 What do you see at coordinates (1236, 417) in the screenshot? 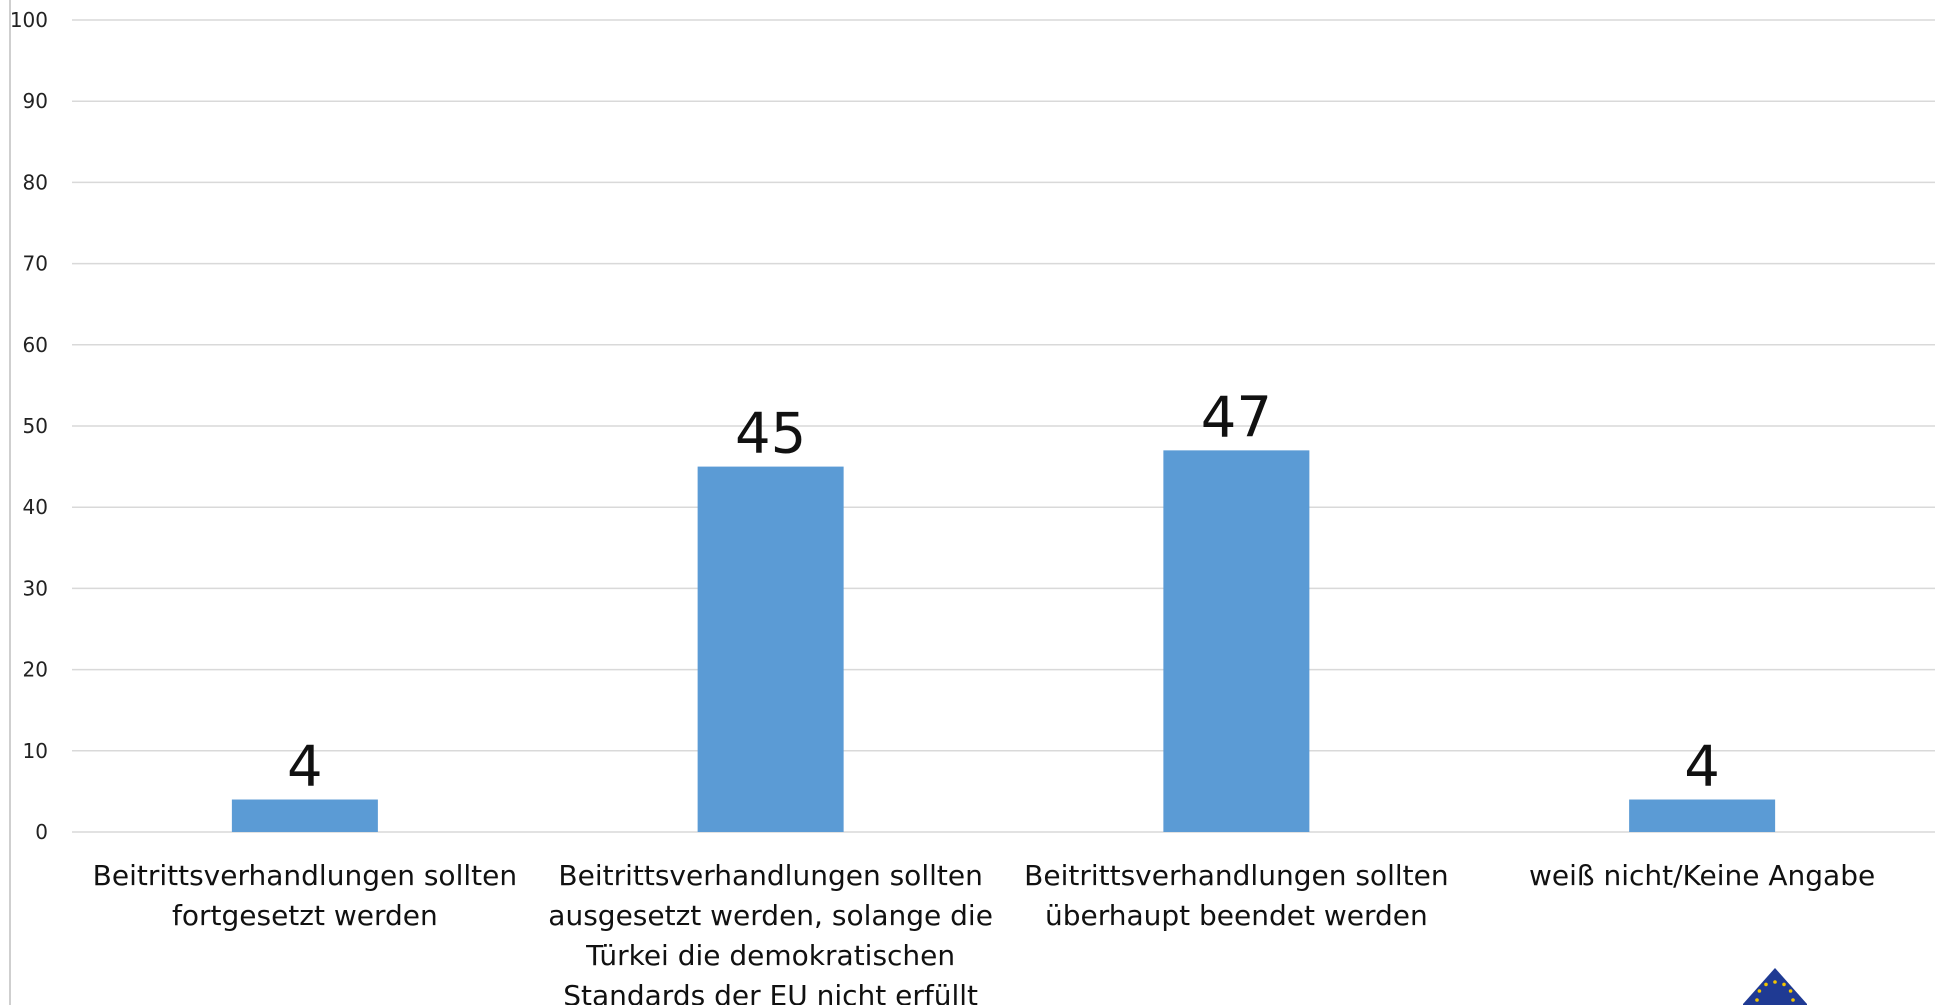
I see `data-label: 47` at bounding box center [1236, 417].